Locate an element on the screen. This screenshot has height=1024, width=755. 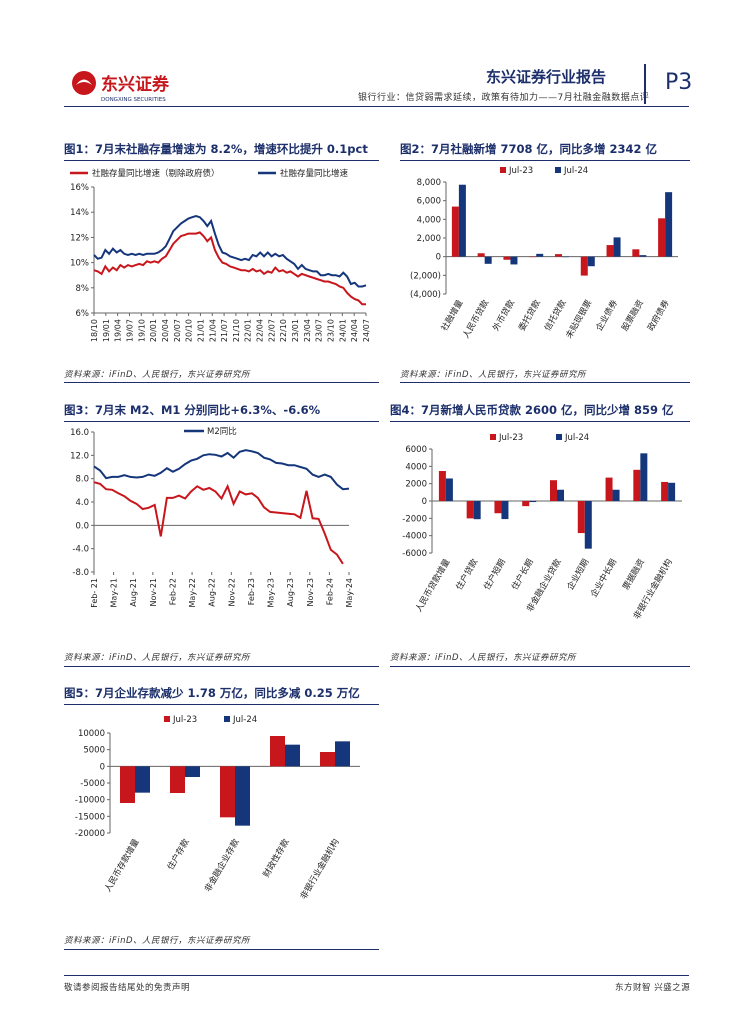
fig2-title-rule is located at coordinates (545, 160).